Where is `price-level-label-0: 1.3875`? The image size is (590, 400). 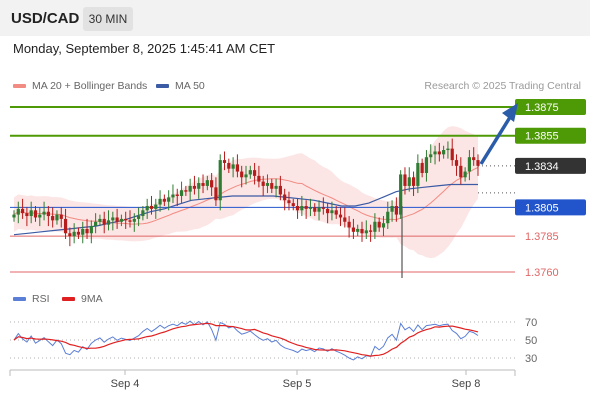
price-level-label-0: 1.3875 is located at coordinates (542, 108).